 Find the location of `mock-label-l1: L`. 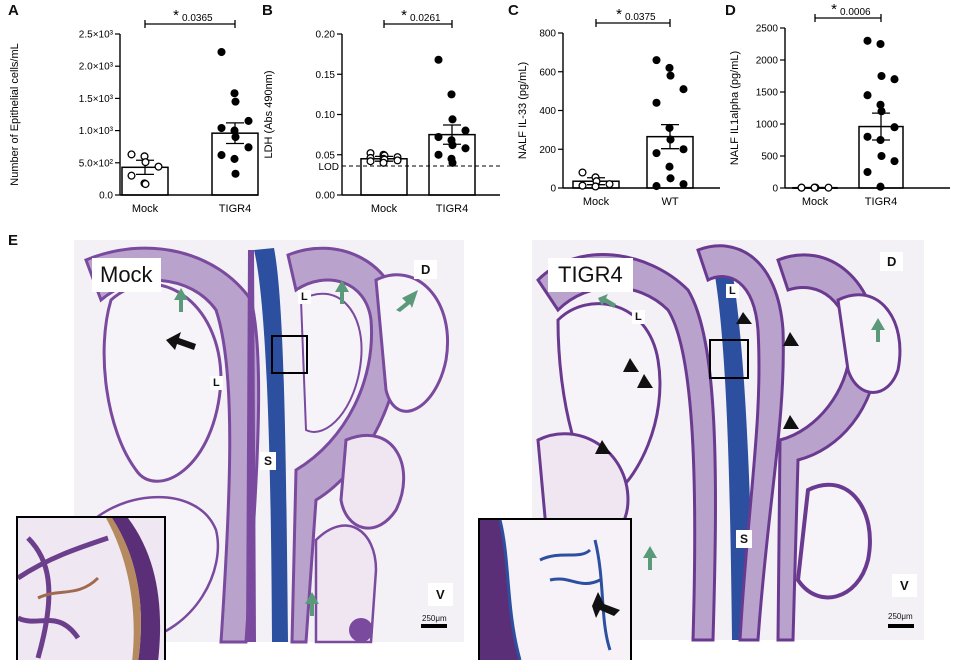

mock-label-l1: L is located at coordinates (304, 297).